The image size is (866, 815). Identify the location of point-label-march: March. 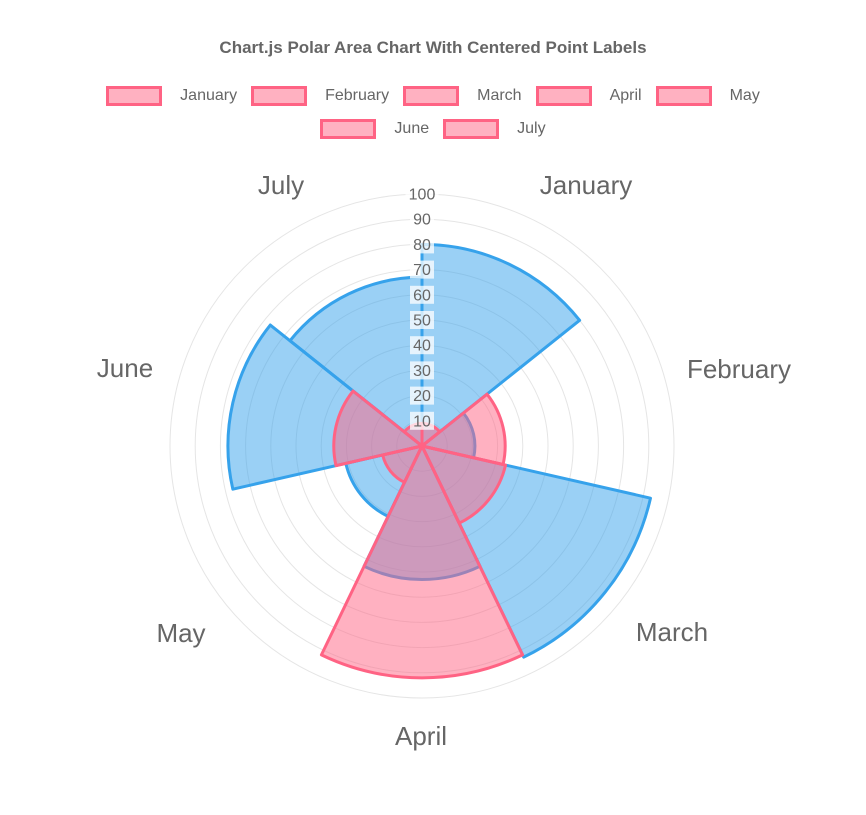
(672, 632).